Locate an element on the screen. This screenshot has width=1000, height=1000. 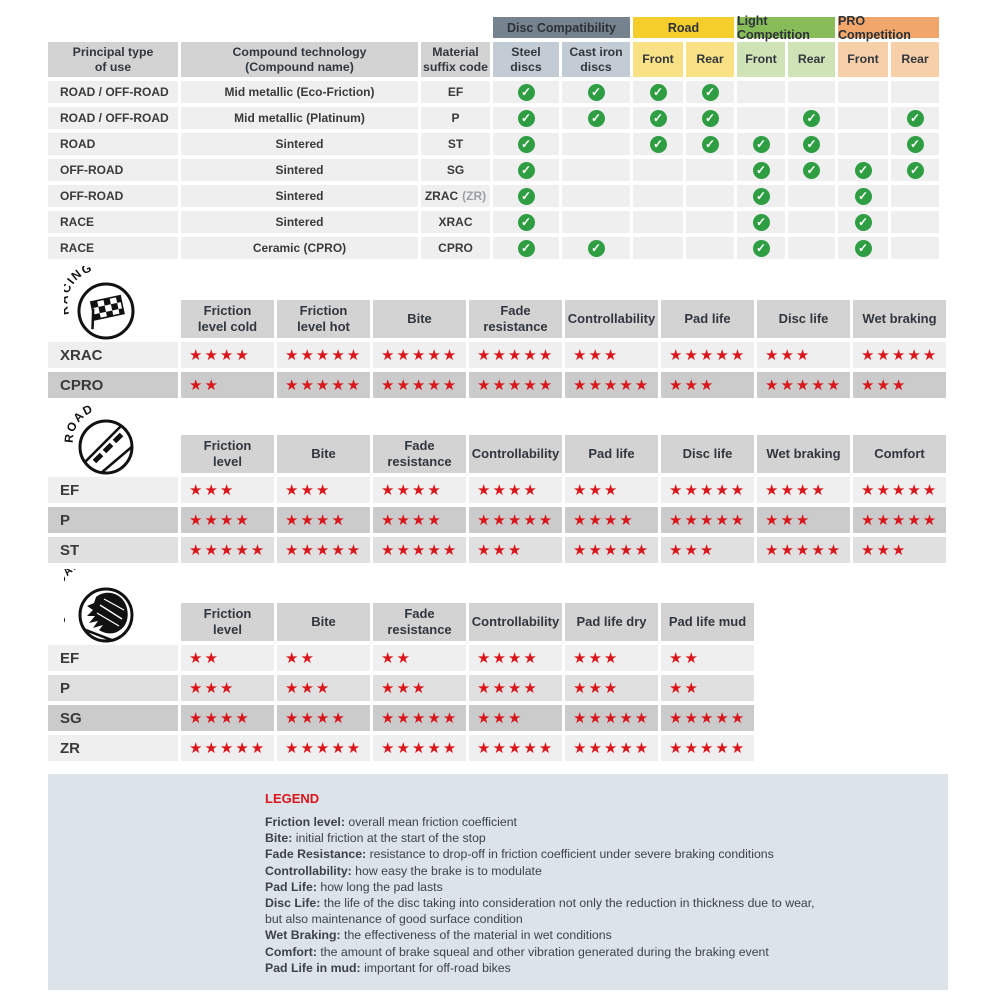
legend-term: Comfort: is located at coordinates (291, 951).